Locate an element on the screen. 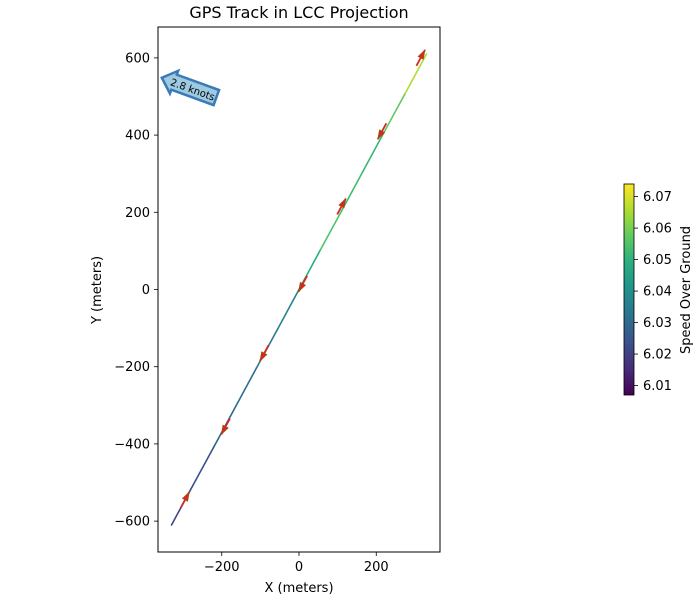 This screenshot has height=600, width=700. y-tick-label: −200 is located at coordinates (132, 367).